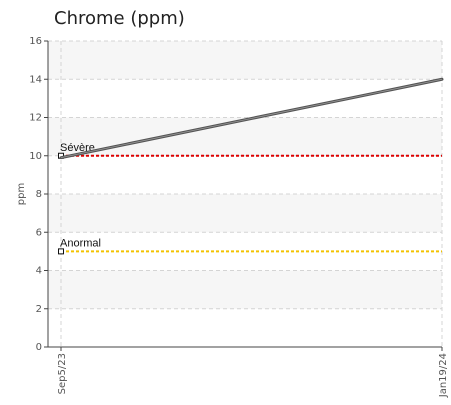 Image resolution: width=451 pixels, height=405 pixels. What do you see at coordinates (35, 79) in the screenshot?
I see `y-tick-label: 14` at bounding box center [35, 79].